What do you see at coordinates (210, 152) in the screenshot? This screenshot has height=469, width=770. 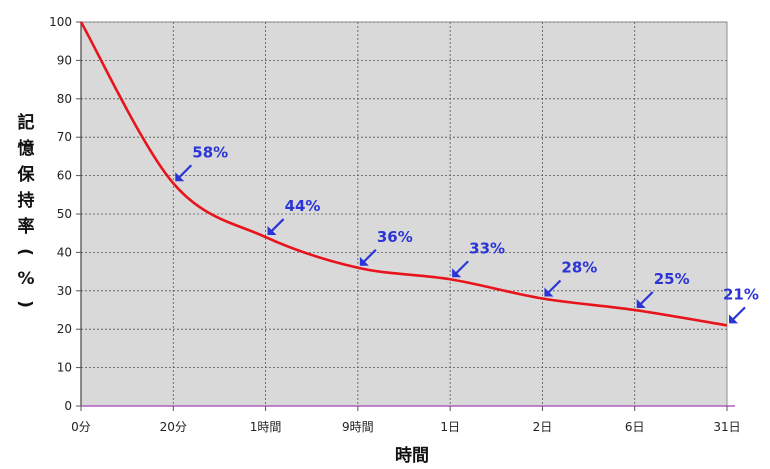 I see `annotation-label: 58%` at bounding box center [210, 152].